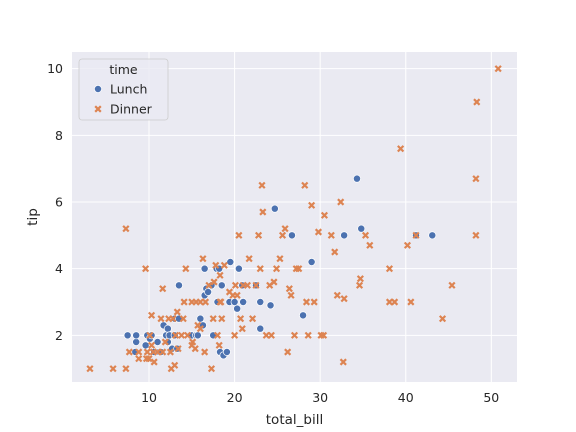  Describe the element at coordinates (235, 397) in the screenshot. I see `x-tick-label: 20` at that location.